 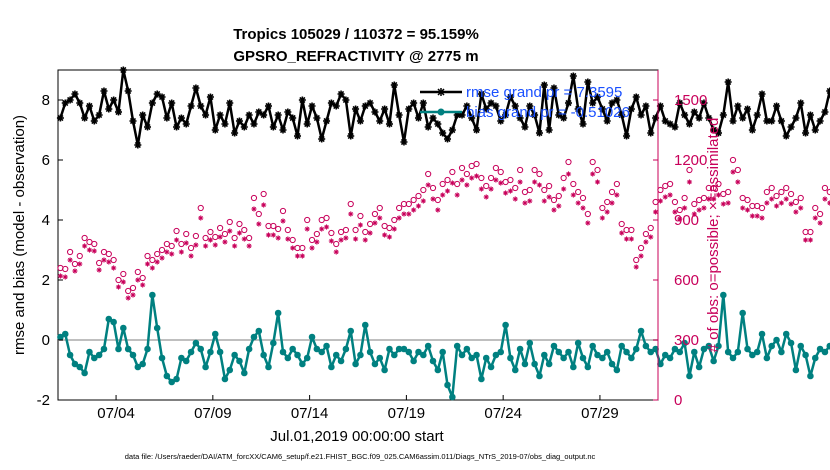 I want to click on y-tick-label: 2, so click(x=46, y=280).